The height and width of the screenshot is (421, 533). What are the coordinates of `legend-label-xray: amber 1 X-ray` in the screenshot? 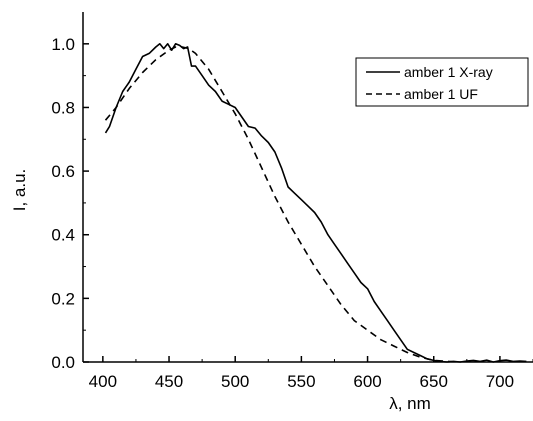 It's located at (448, 72).